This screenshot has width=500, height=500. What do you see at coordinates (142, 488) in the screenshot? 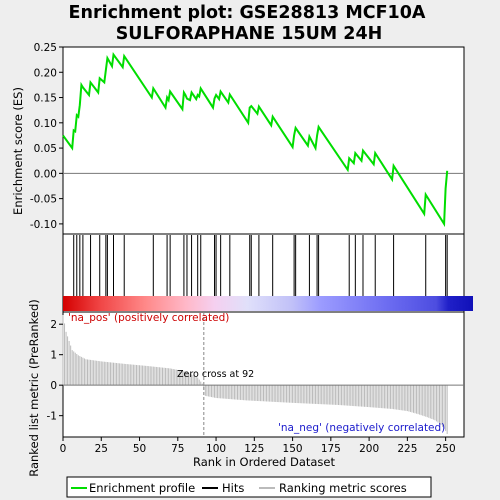
I see `legend-profile-label: Enrichment profile` at bounding box center [142, 488].